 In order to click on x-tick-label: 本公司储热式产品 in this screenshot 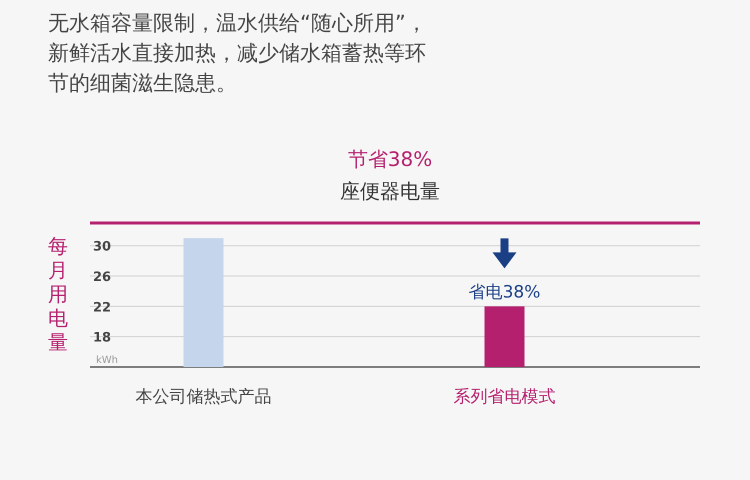, I will do `click(204, 397)`.